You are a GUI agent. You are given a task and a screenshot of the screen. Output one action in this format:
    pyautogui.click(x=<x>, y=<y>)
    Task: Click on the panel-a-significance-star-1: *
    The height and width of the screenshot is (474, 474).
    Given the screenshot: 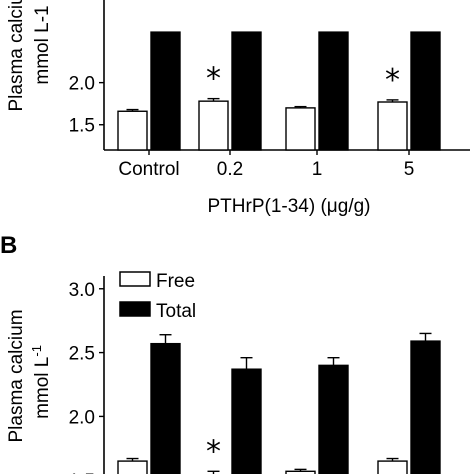 What is the action you would take?
    pyautogui.click(x=213, y=79)
    